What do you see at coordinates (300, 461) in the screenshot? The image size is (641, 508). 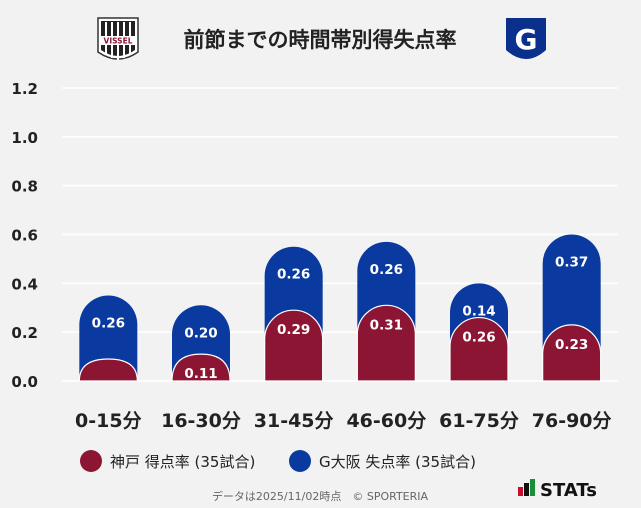 I see `legend-swatch-gosaka` at bounding box center [300, 461].